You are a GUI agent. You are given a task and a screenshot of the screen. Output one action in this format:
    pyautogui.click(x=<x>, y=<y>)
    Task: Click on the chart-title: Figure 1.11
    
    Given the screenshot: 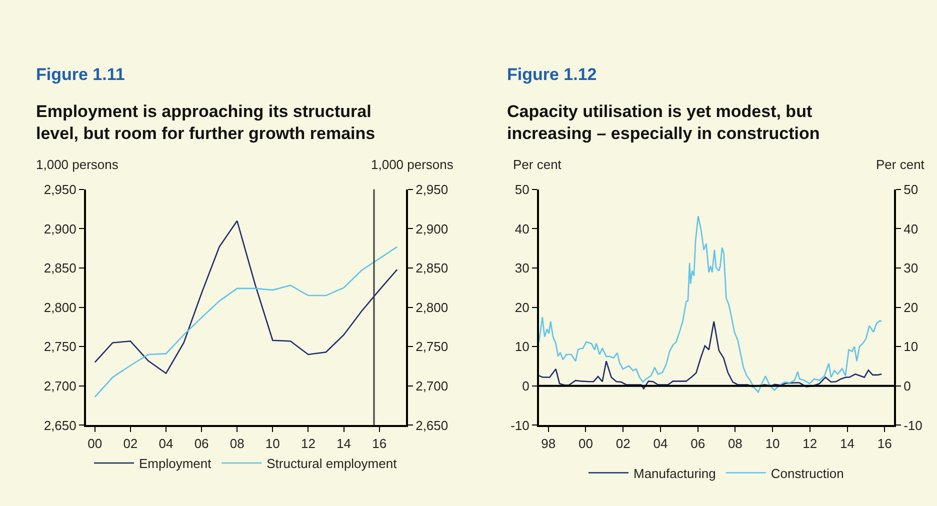 What is the action you would take?
    pyautogui.click(x=80, y=74)
    